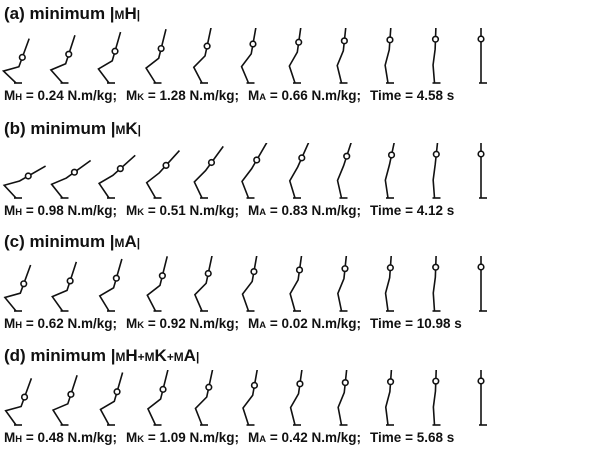  Describe the element at coordinates (193, 210) in the screenshot. I see `moment-value: = 0.51 N.m/kg;` at that location.